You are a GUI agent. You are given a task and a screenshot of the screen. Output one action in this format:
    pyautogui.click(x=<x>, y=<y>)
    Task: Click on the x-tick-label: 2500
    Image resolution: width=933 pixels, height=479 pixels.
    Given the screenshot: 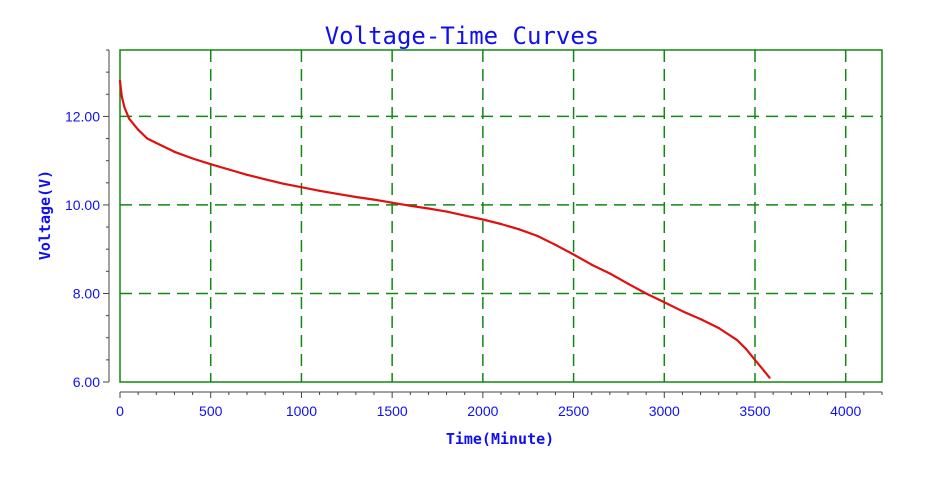 What is the action you would take?
    pyautogui.click(x=573, y=411)
    